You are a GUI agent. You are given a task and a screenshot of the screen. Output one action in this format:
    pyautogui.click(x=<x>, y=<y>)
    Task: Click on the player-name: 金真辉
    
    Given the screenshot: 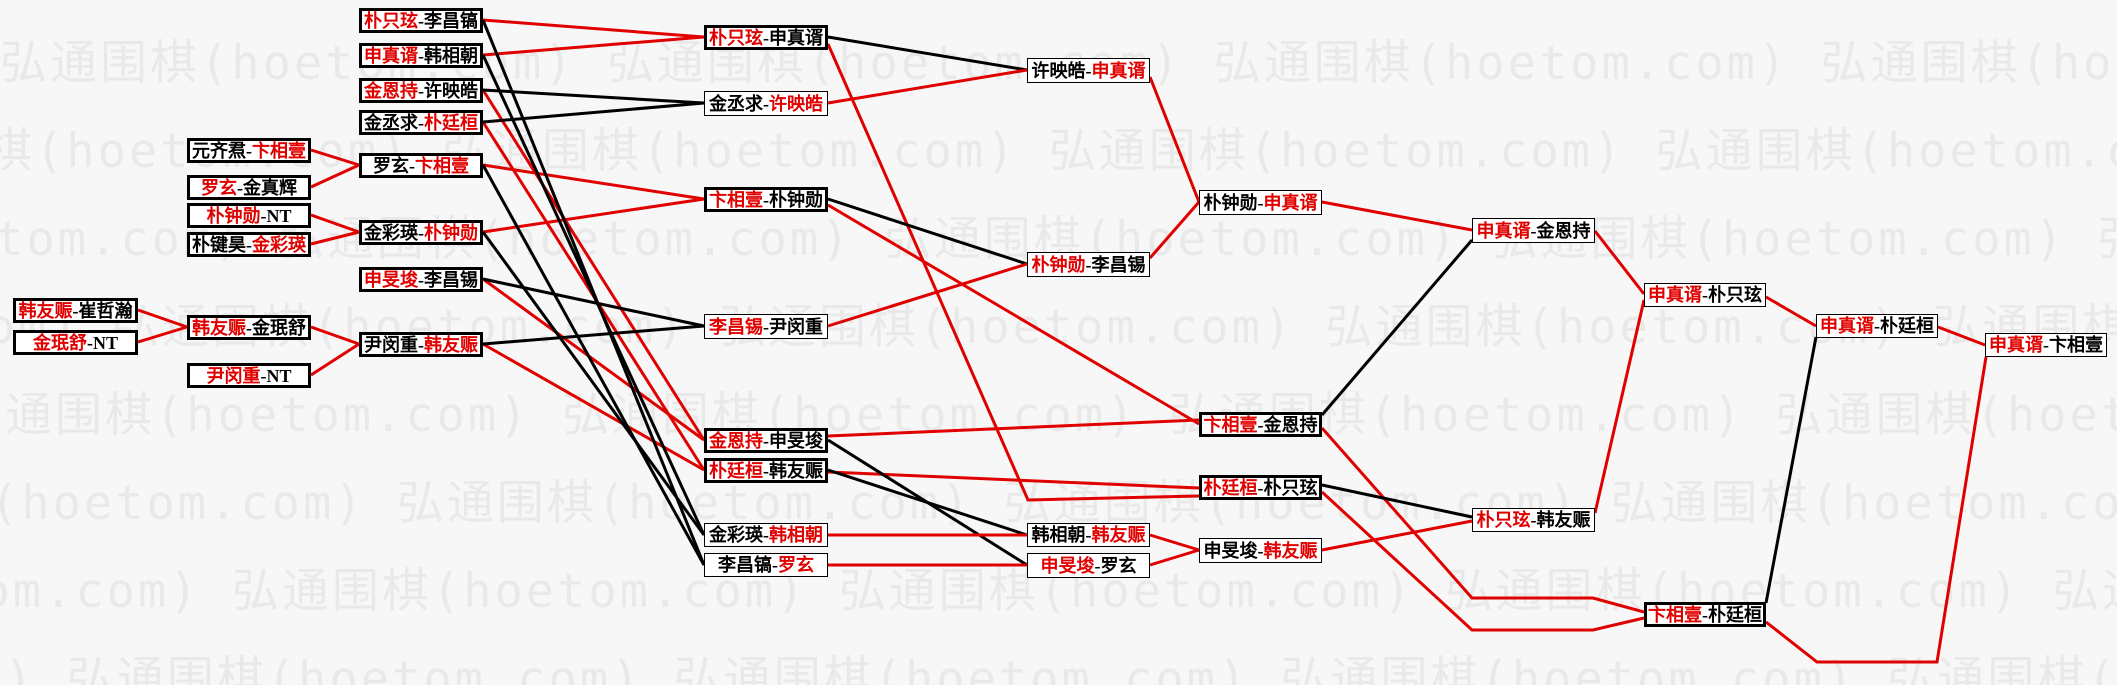 What is the action you would take?
    pyautogui.click(x=270, y=187)
    